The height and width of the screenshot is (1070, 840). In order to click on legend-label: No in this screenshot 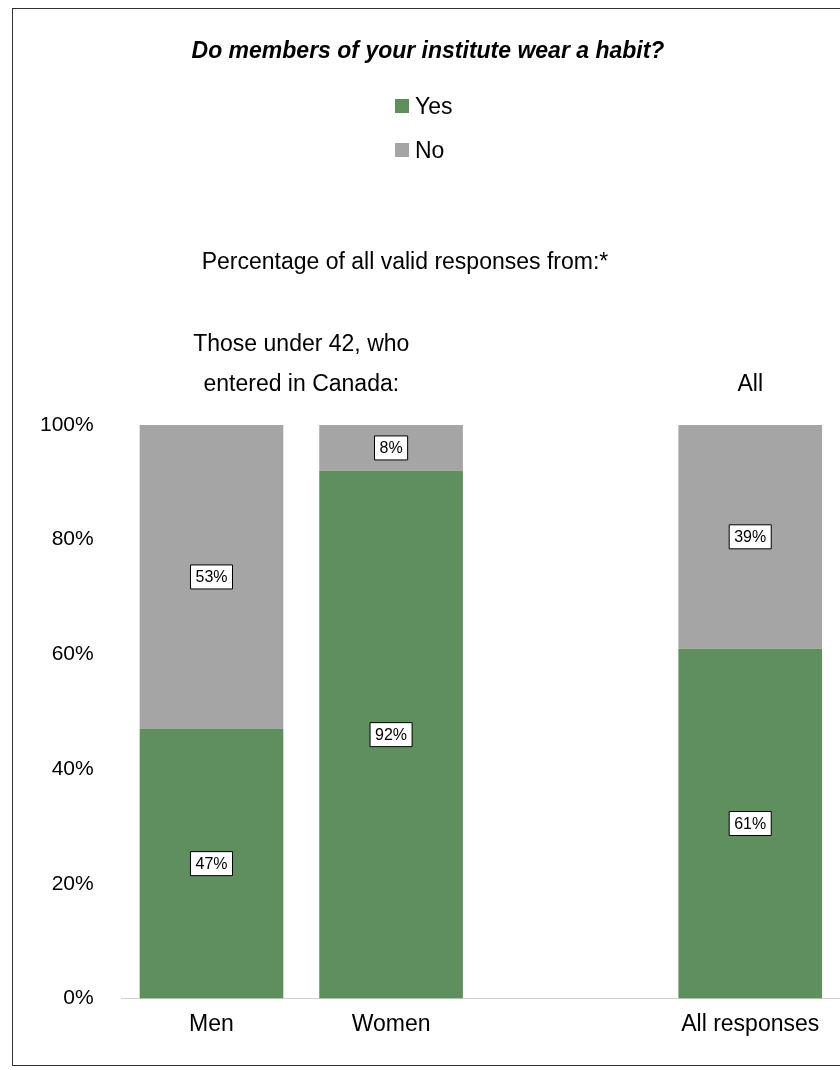, I will do `click(430, 150)`.